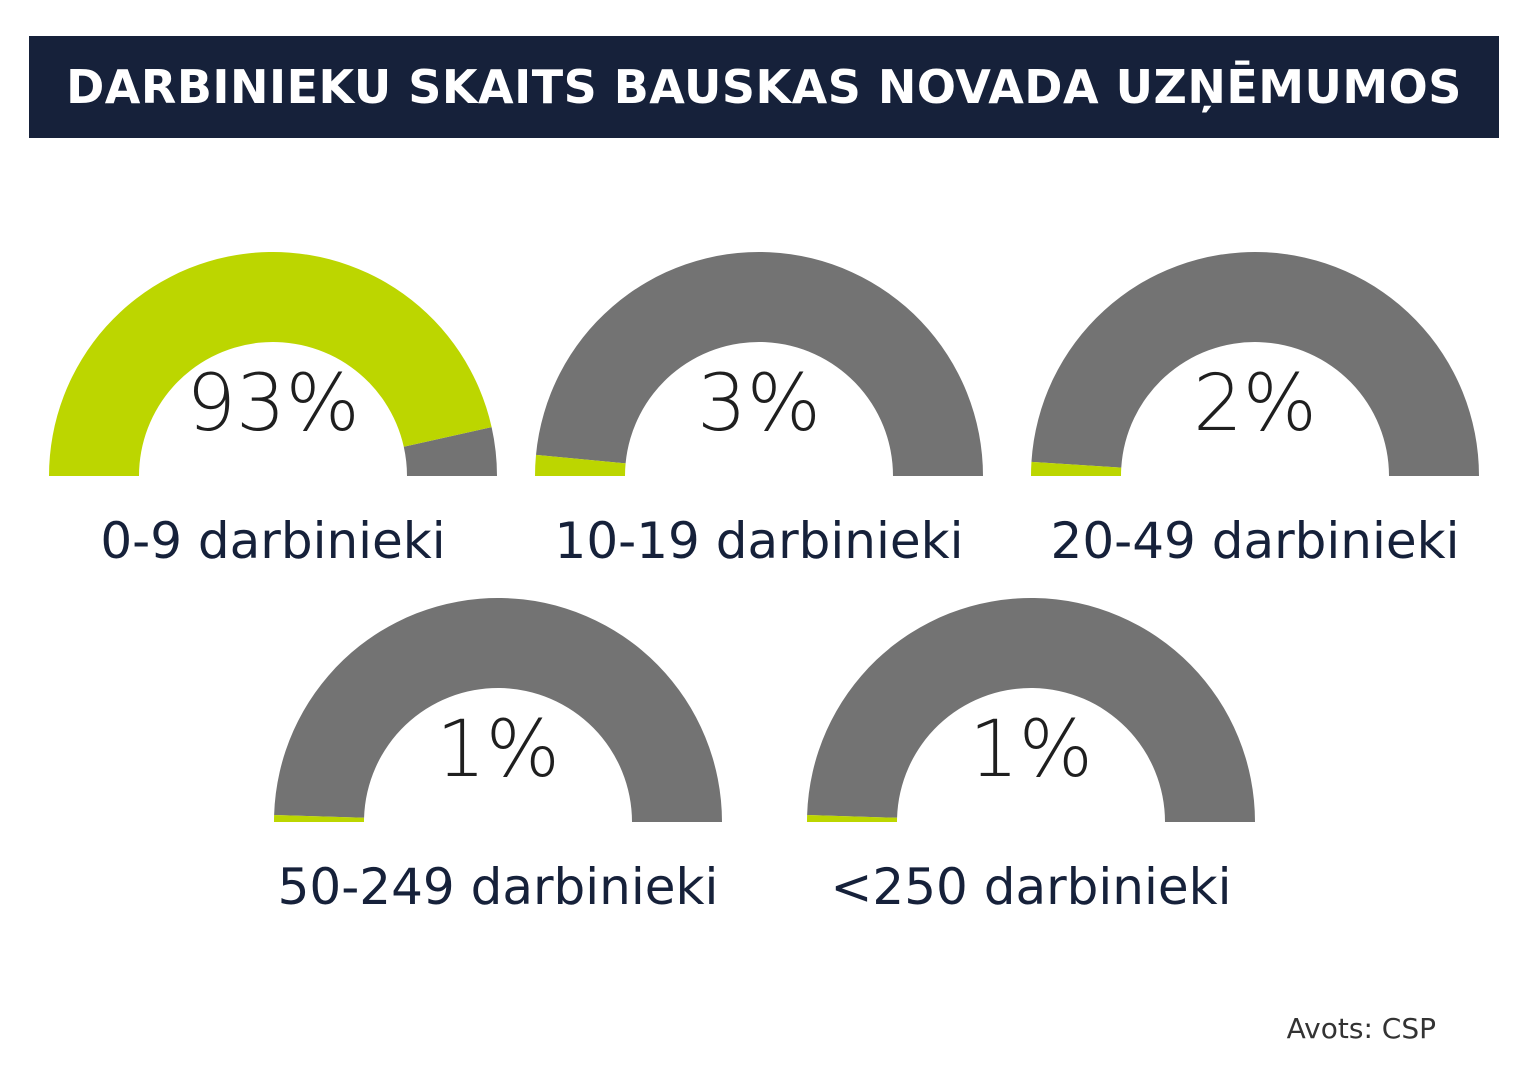 The height and width of the screenshot is (1080, 1528). I want to click on gauge-category-label-1: 0-9 darbinieki, so click(272, 541).